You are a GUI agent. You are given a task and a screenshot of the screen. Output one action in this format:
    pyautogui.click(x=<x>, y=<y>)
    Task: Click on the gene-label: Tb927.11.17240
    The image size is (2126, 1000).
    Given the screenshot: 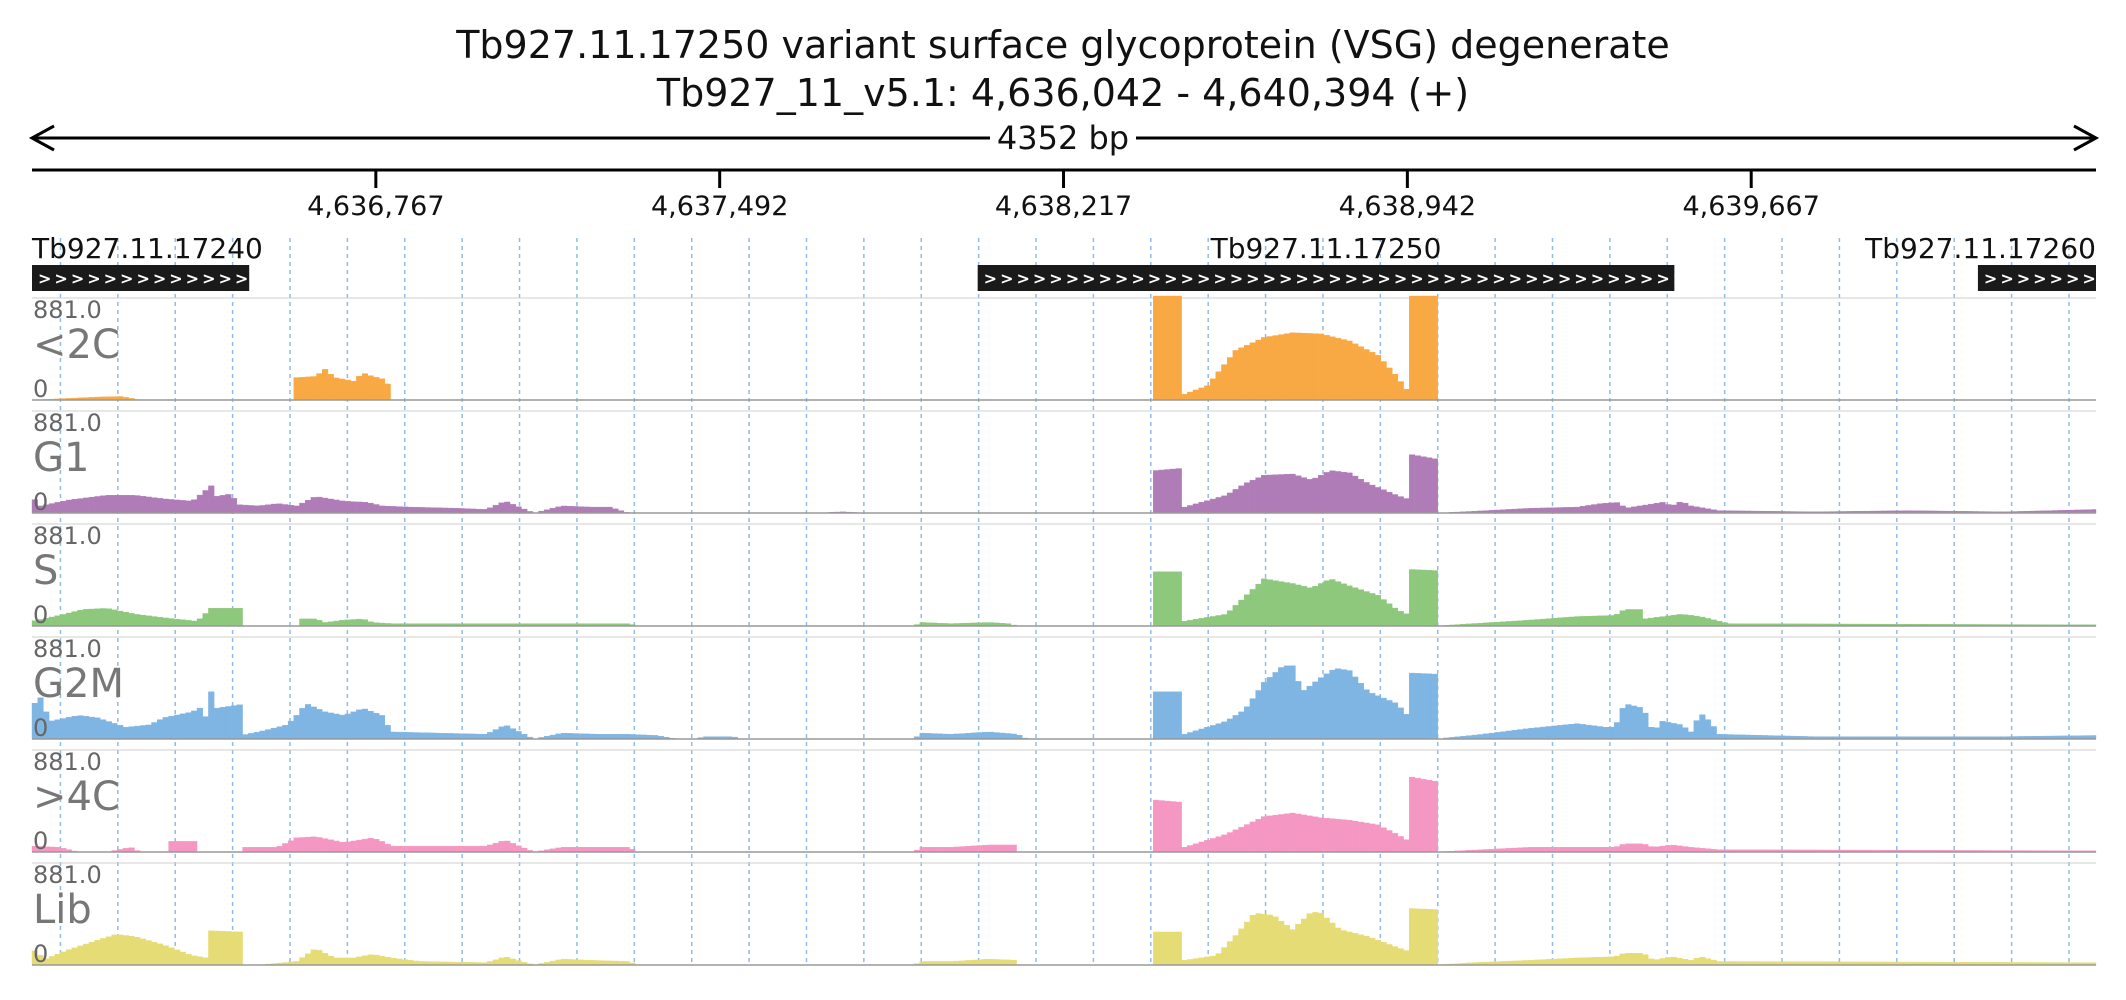 What is the action you would take?
    pyautogui.click(x=147, y=248)
    